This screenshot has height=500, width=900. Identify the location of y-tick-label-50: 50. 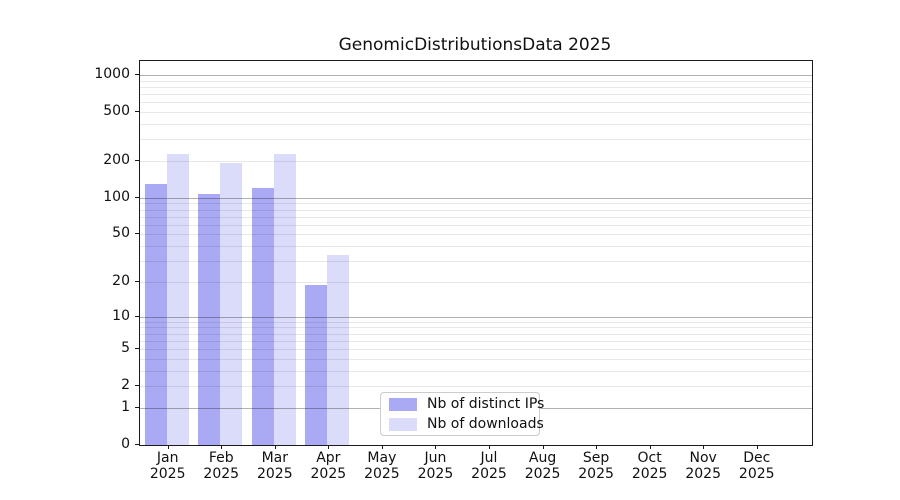
(121, 233).